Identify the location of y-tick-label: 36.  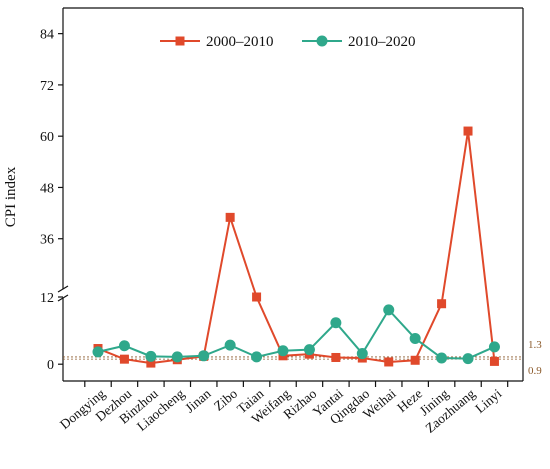
(47, 240).